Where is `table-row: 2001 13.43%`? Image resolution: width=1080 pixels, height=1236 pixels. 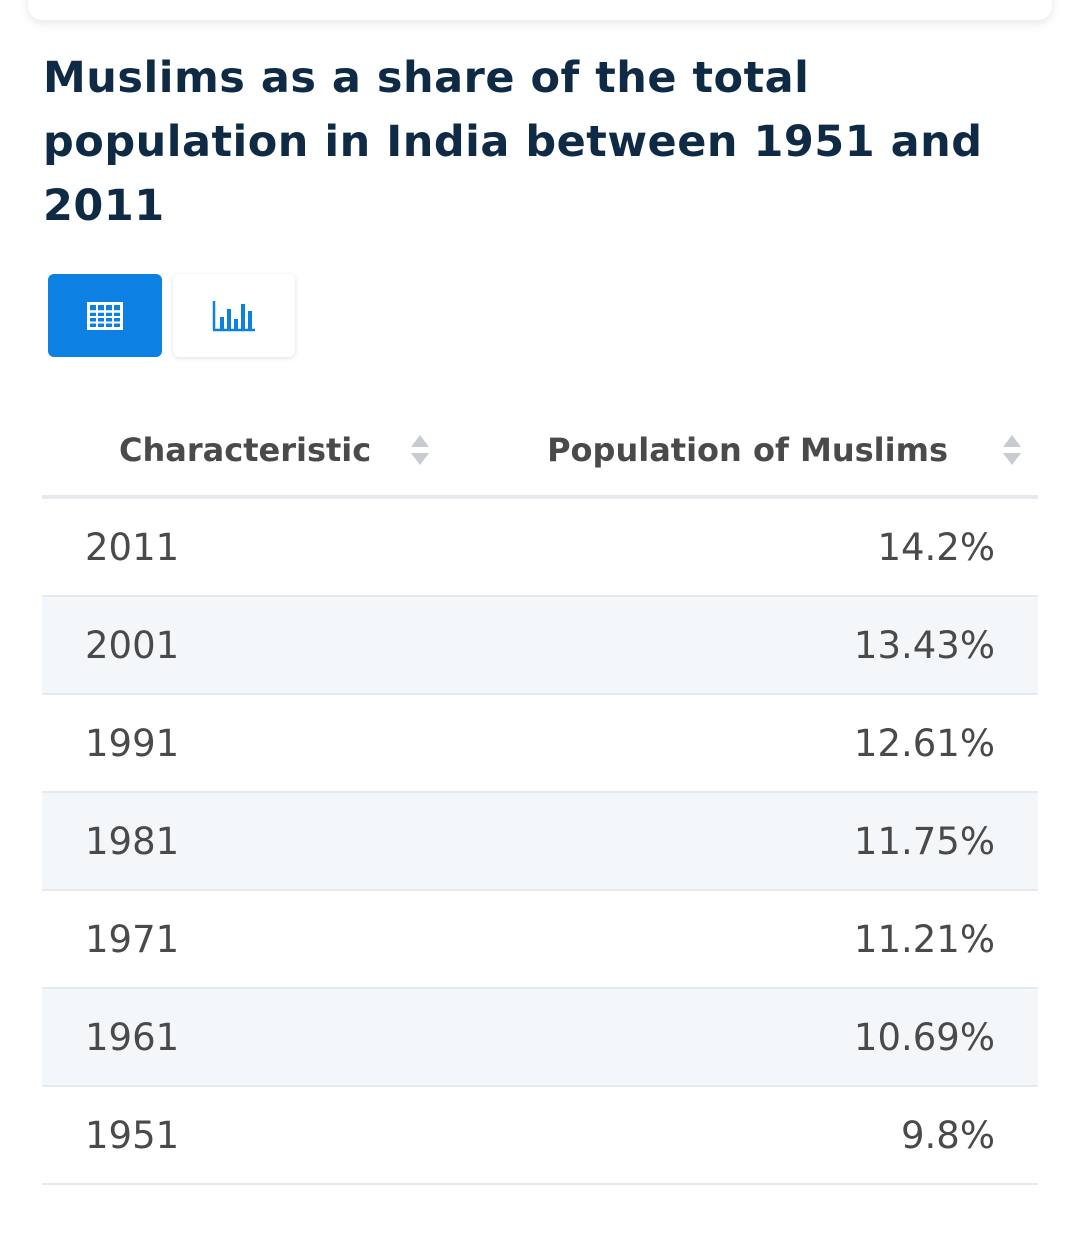
table-row: 2001 13.43% is located at coordinates (540, 645).